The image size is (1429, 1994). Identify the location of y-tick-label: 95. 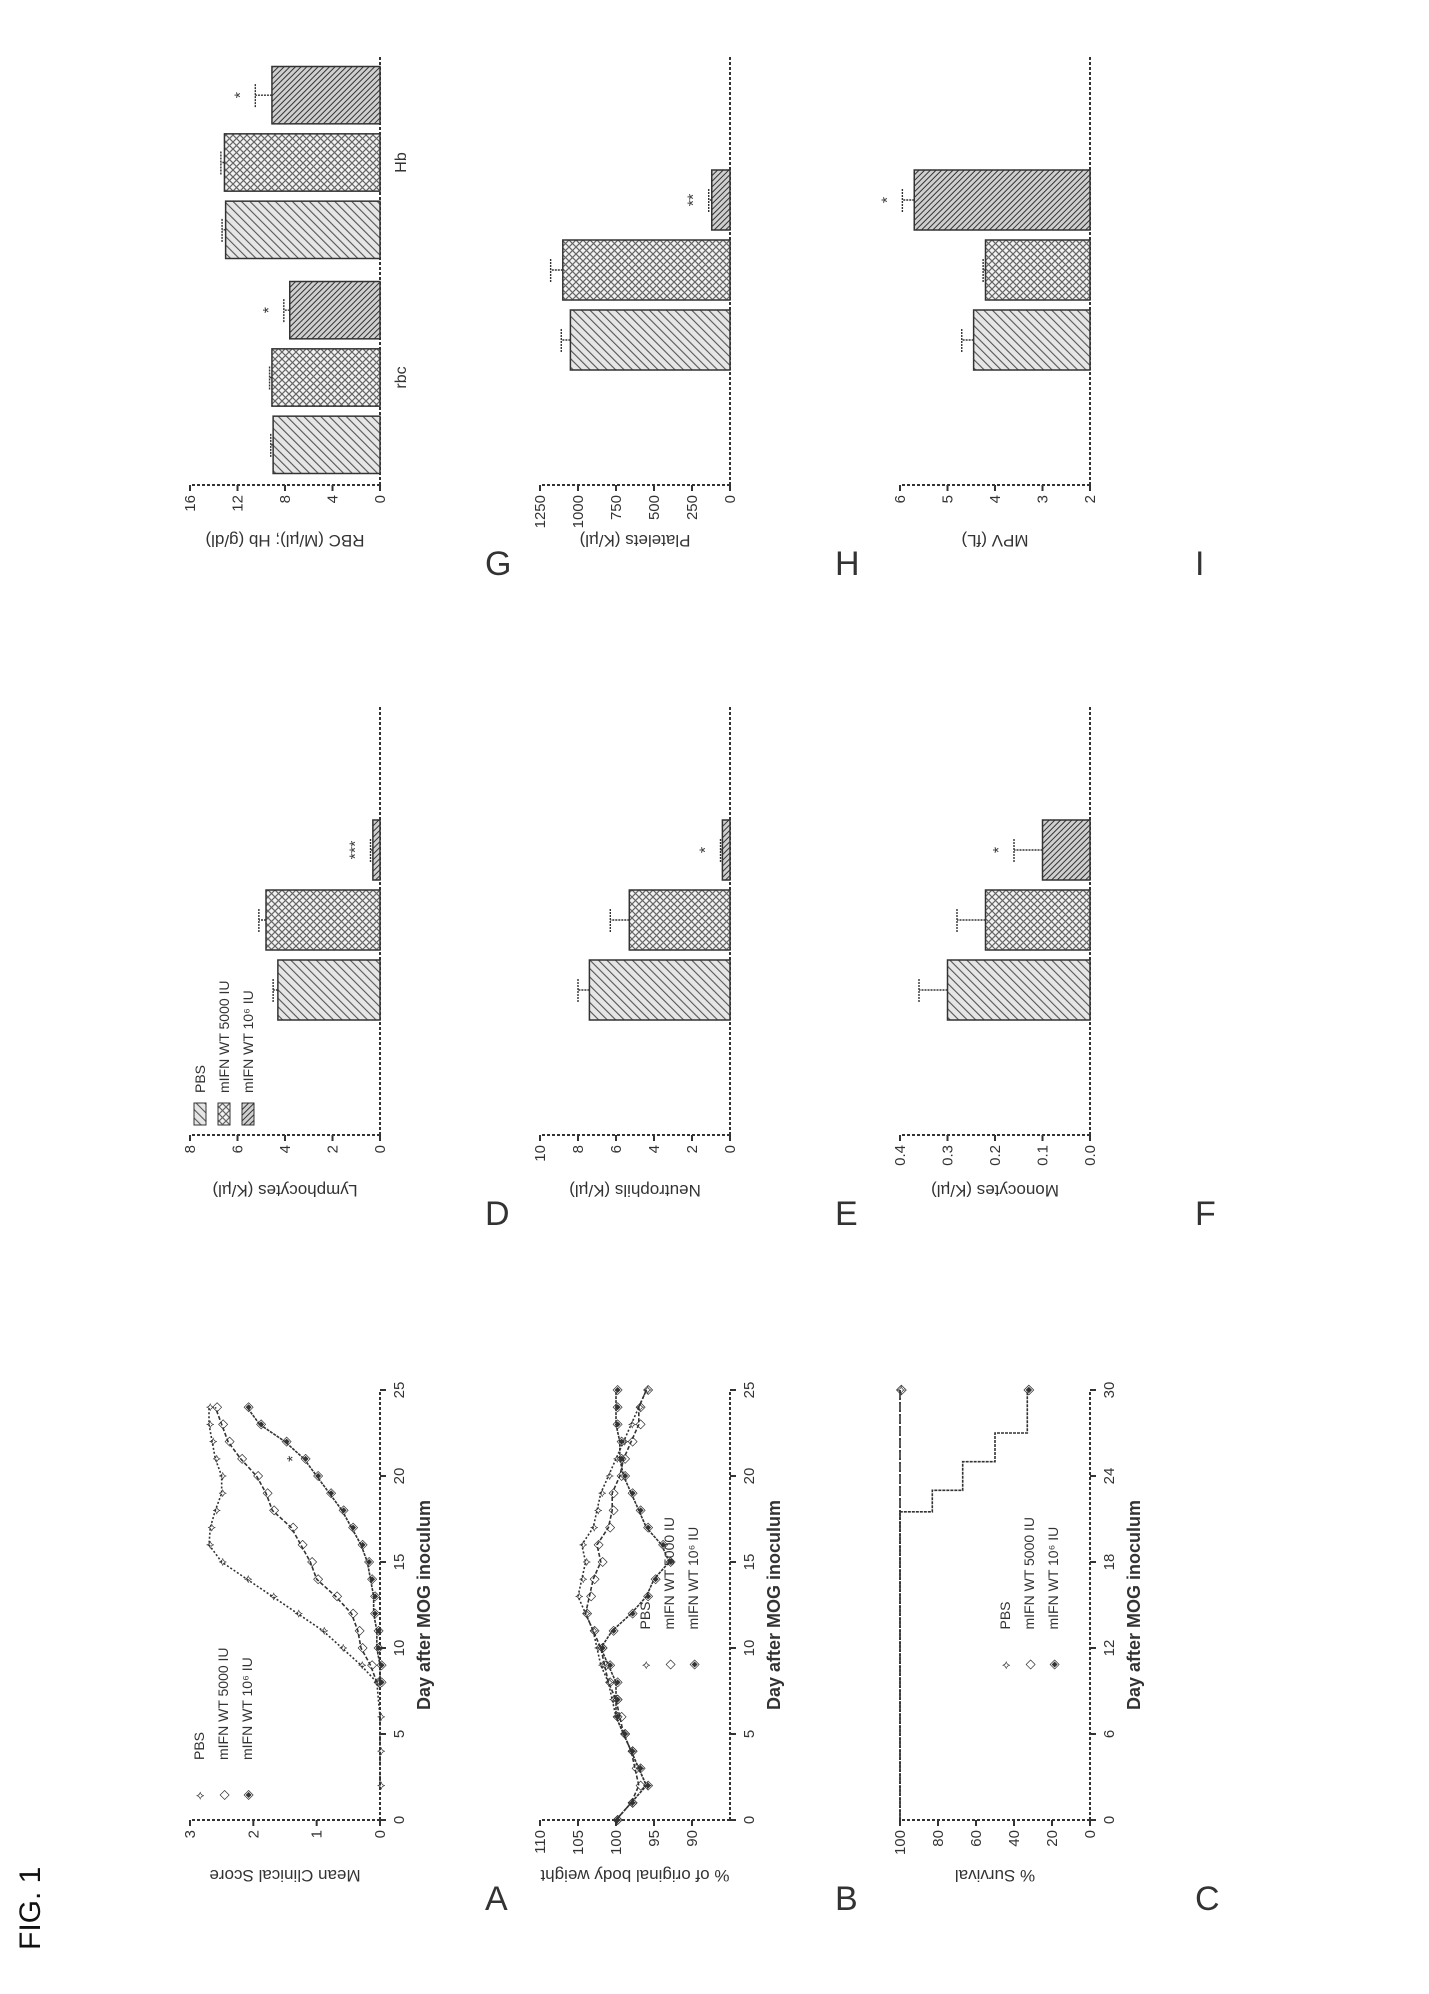
(654, 1838).